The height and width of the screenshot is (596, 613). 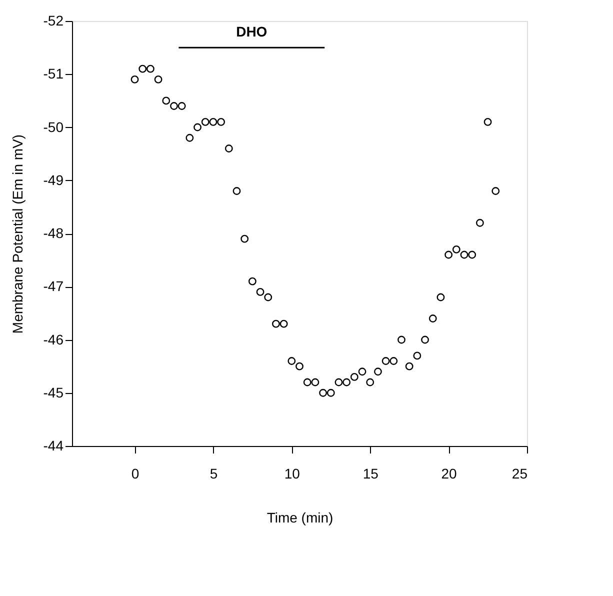 What do you see at coordinates (53, 20) in the screenshot?
I see `y-tick-label: -52` at bounding box center [53, 20].